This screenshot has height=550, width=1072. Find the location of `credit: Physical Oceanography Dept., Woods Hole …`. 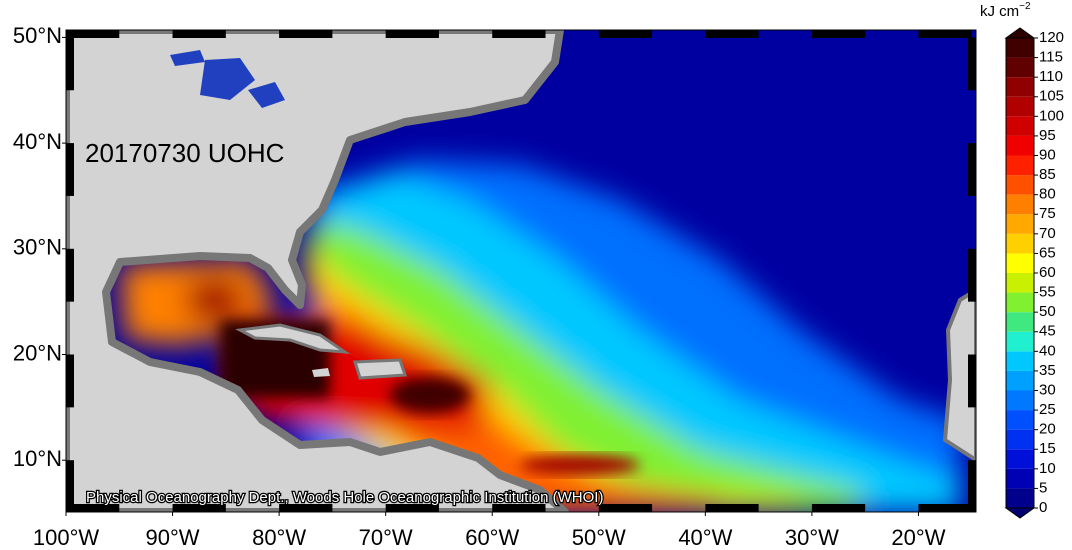

credit: Physical Oceanography Dept., Woods Hole … is located at coordinates (344, 497).